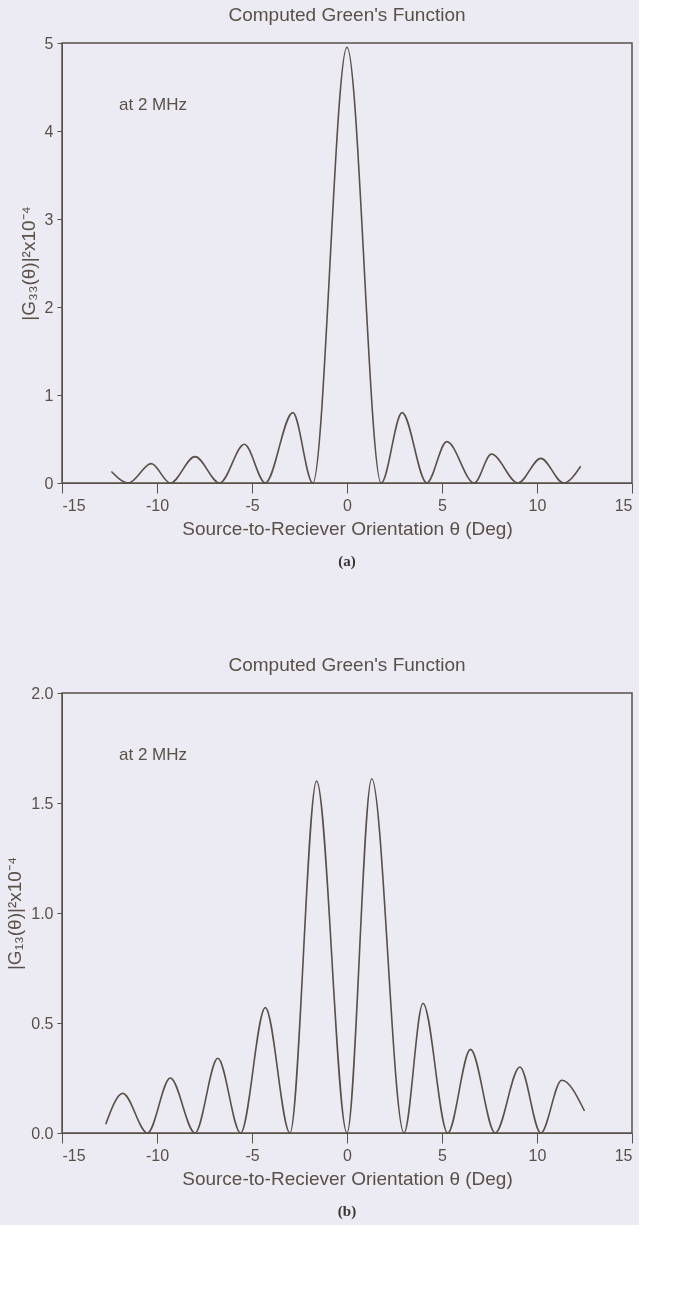 This screenshot has width=695, height=1305. I want to click on text: (b), so click(347, 1211).